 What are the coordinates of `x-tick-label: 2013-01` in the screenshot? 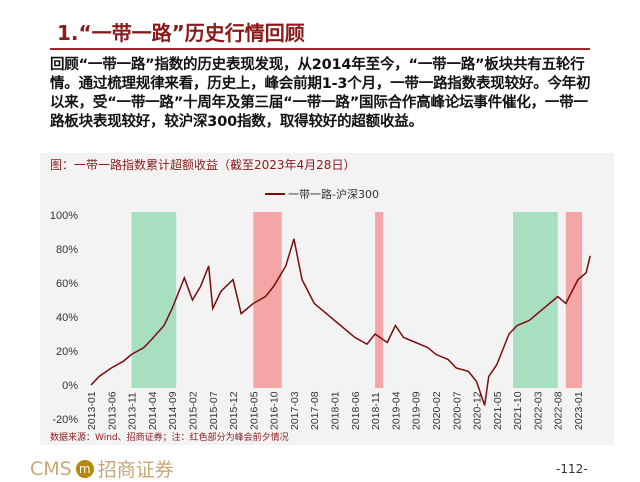 It's located at (92, 410).